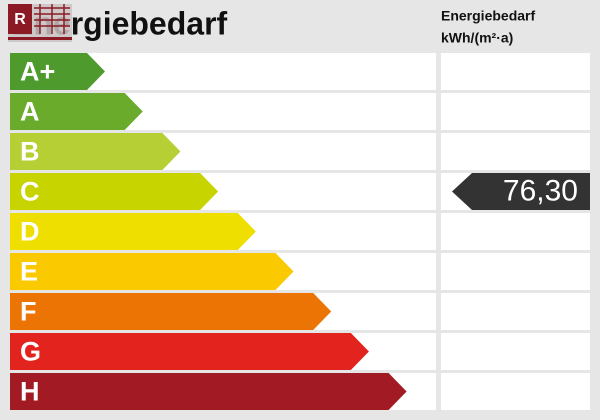  I want to click on class-label: B, so click(30, 152).